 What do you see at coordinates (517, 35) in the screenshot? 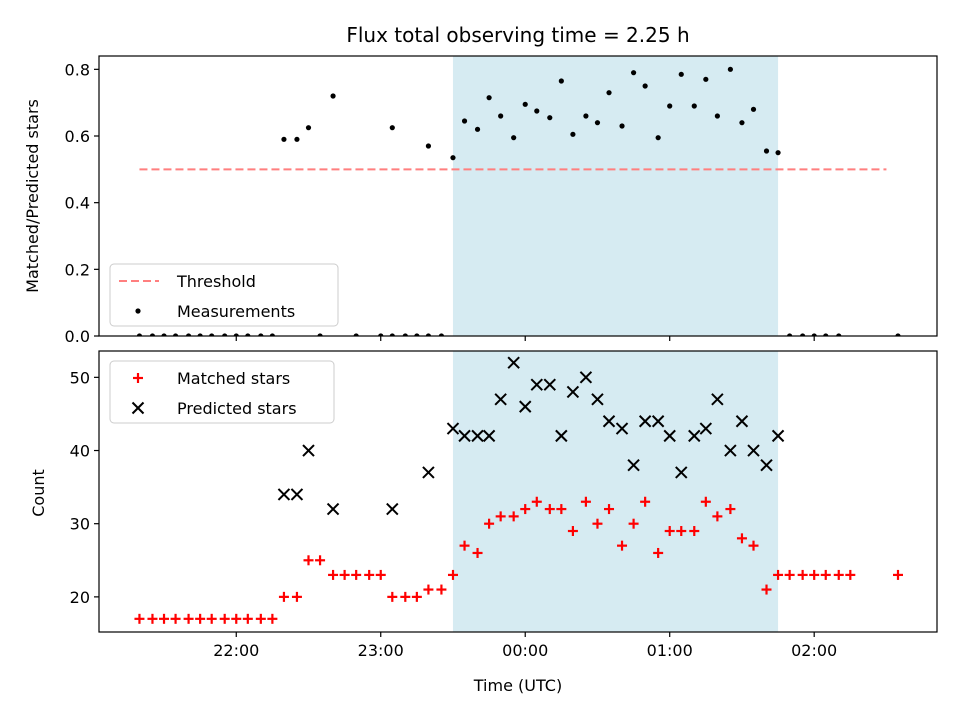
I see `chart-title: Flux total observing time = 2.25 h` at bounding box center [517, 35].